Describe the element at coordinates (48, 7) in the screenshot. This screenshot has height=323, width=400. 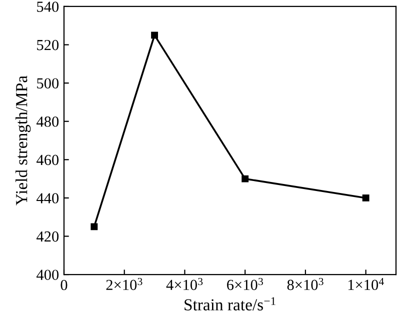
I see `y-tick-label: 540` at that location.